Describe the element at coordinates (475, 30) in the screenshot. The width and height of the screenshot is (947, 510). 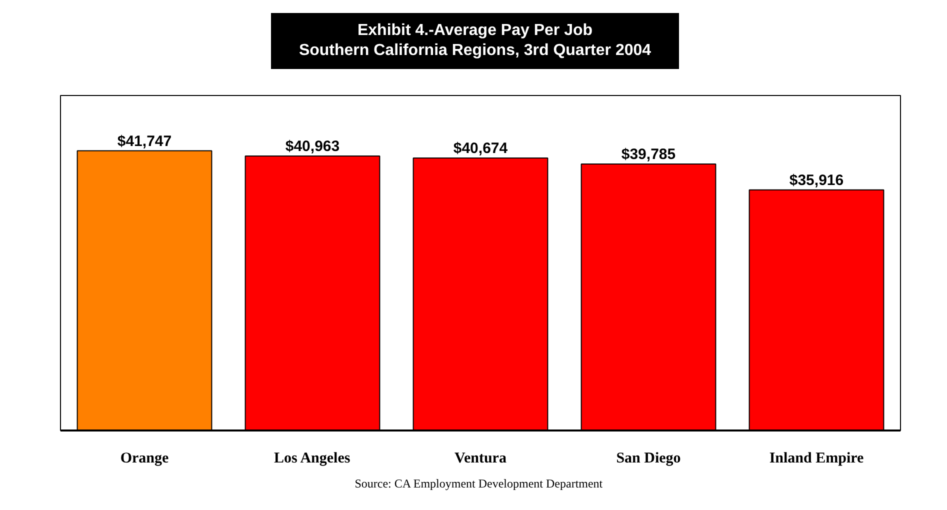
I see `chart-title: Exhibit 4.-Average Pay Per Job` at that location.